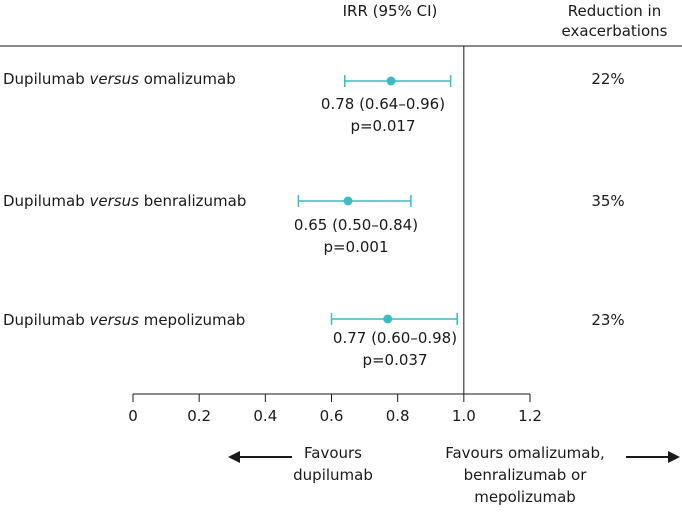 This screenshot has height=512, width=682. What do you see at coordinates (530, 416) in the screenshot?
I see `x-tick-label: 1.2` at bounding box center [530, 416].